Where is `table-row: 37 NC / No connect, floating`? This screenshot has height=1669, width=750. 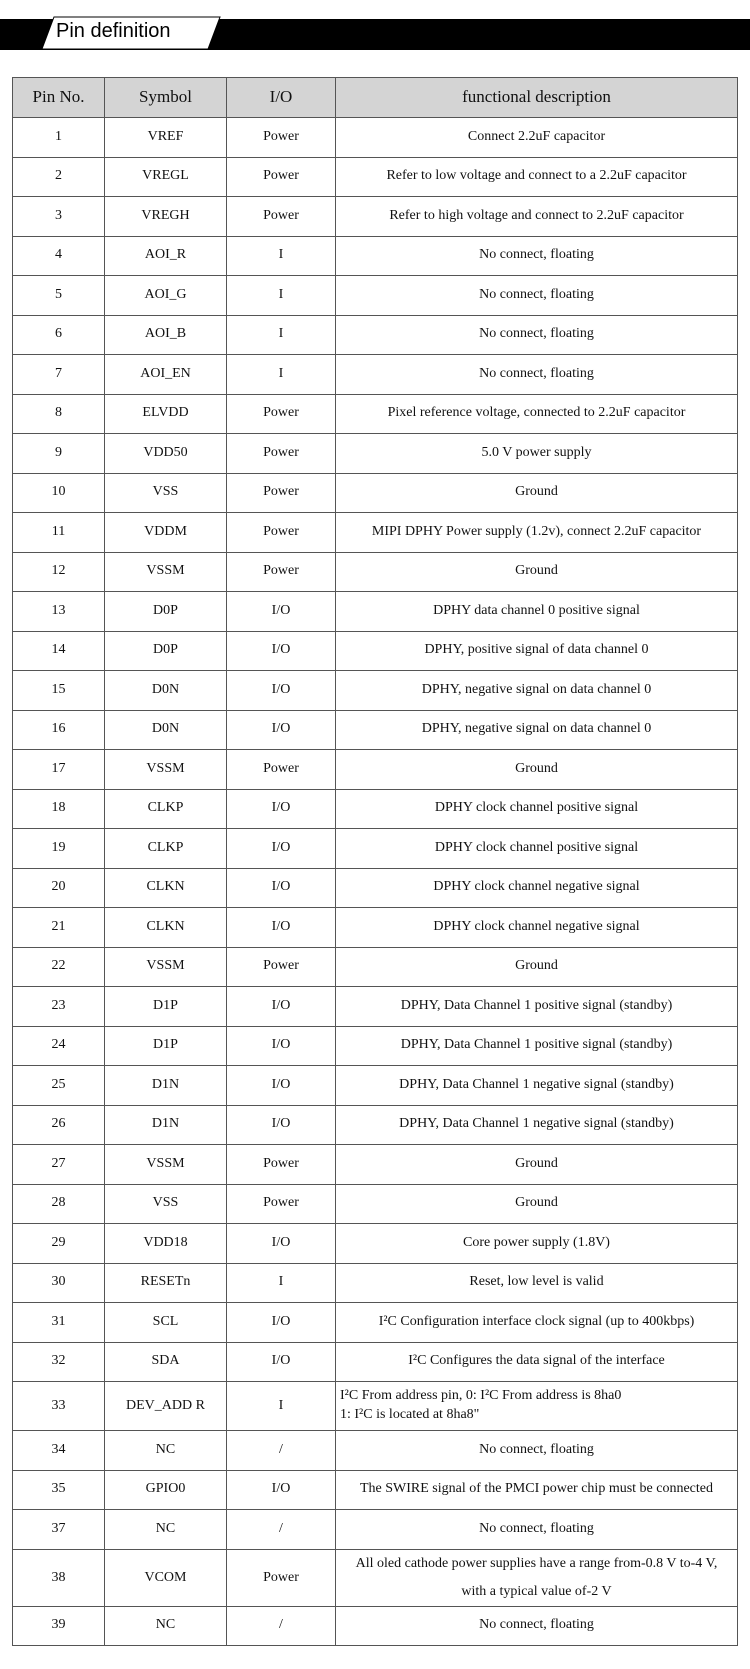
table-row: 37 NC / No connect, floating is located at coordinates (375, 1529).